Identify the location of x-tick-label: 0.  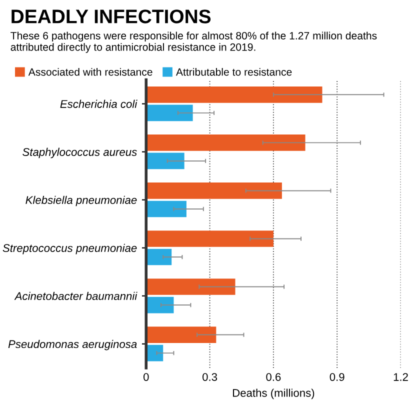
(146, 377).